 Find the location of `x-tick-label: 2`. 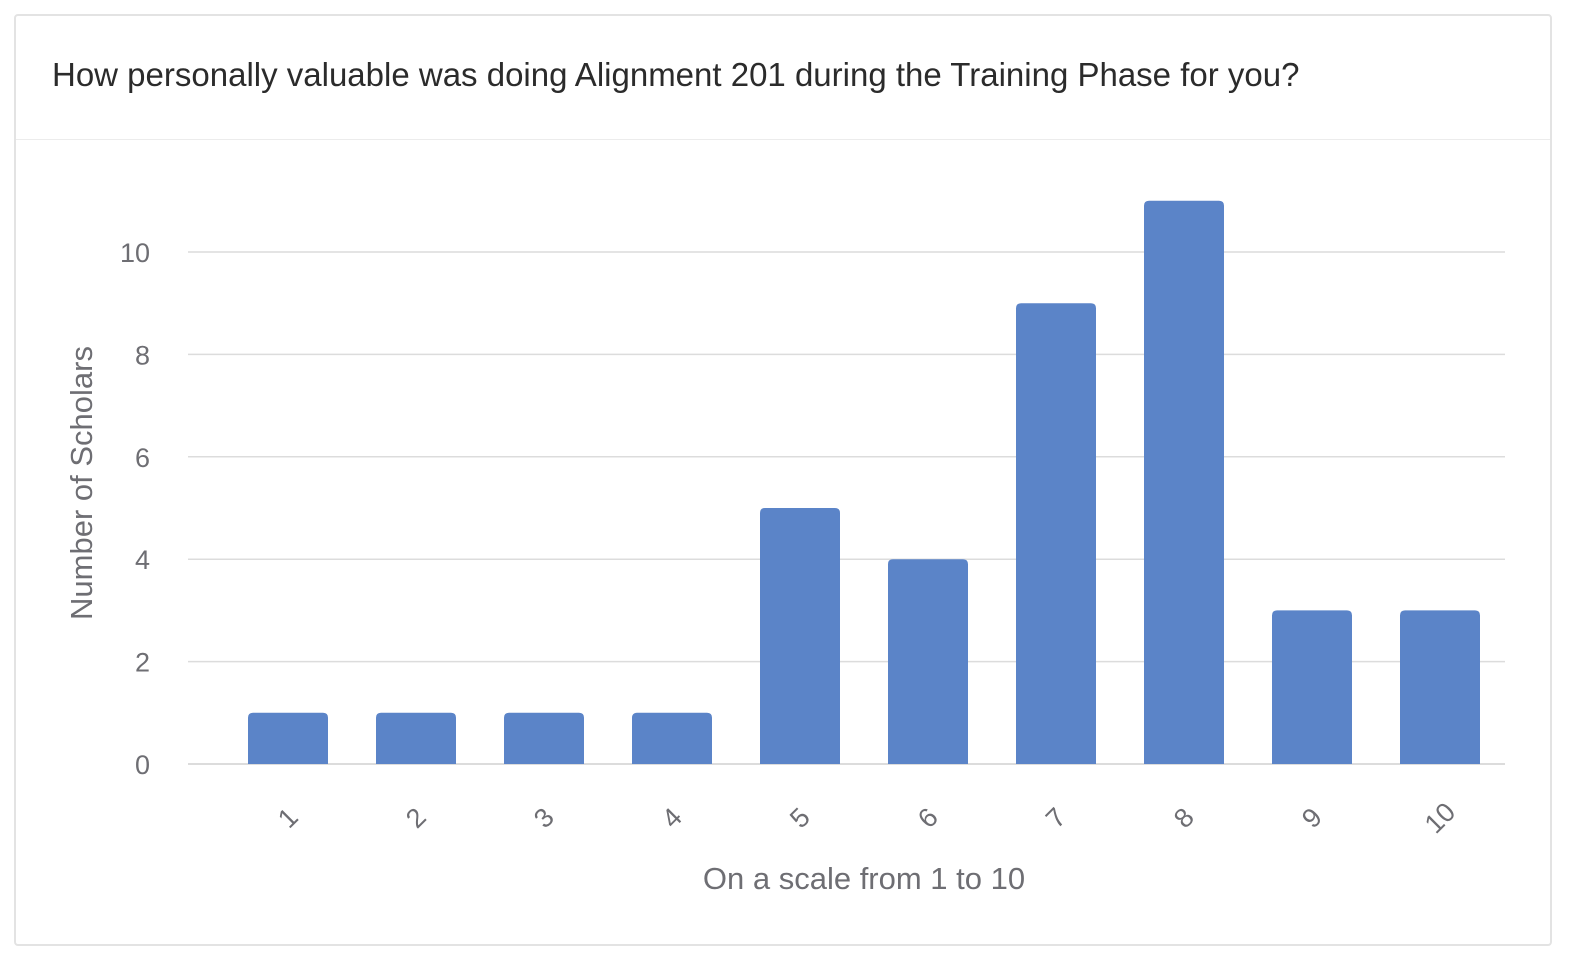

x-tick-label: 2 is located at coordinates (416, 818).